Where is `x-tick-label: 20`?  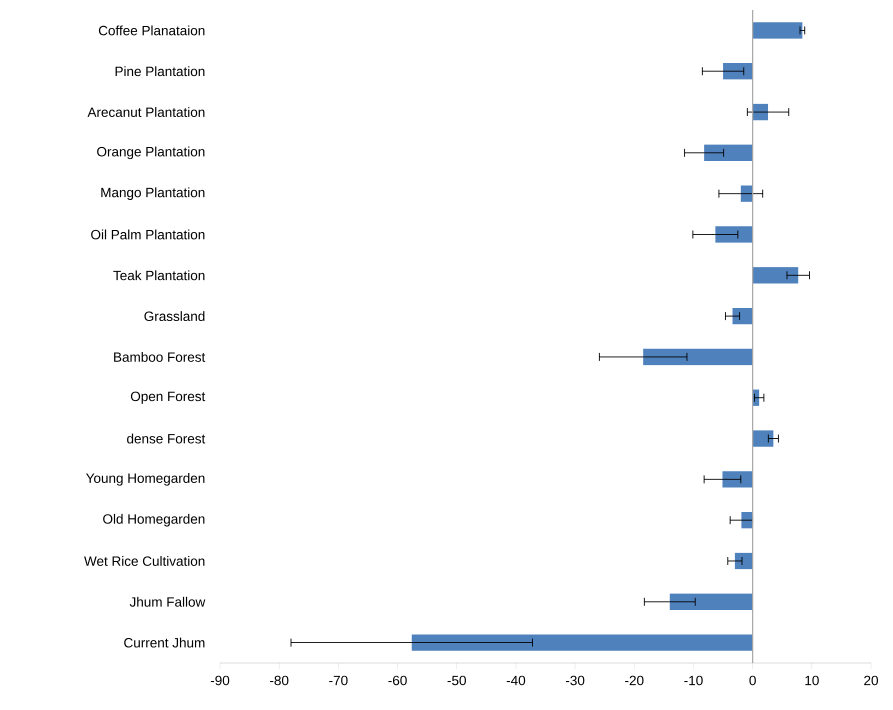 x-tick-label: 20 is located at coordinates (871, 681).